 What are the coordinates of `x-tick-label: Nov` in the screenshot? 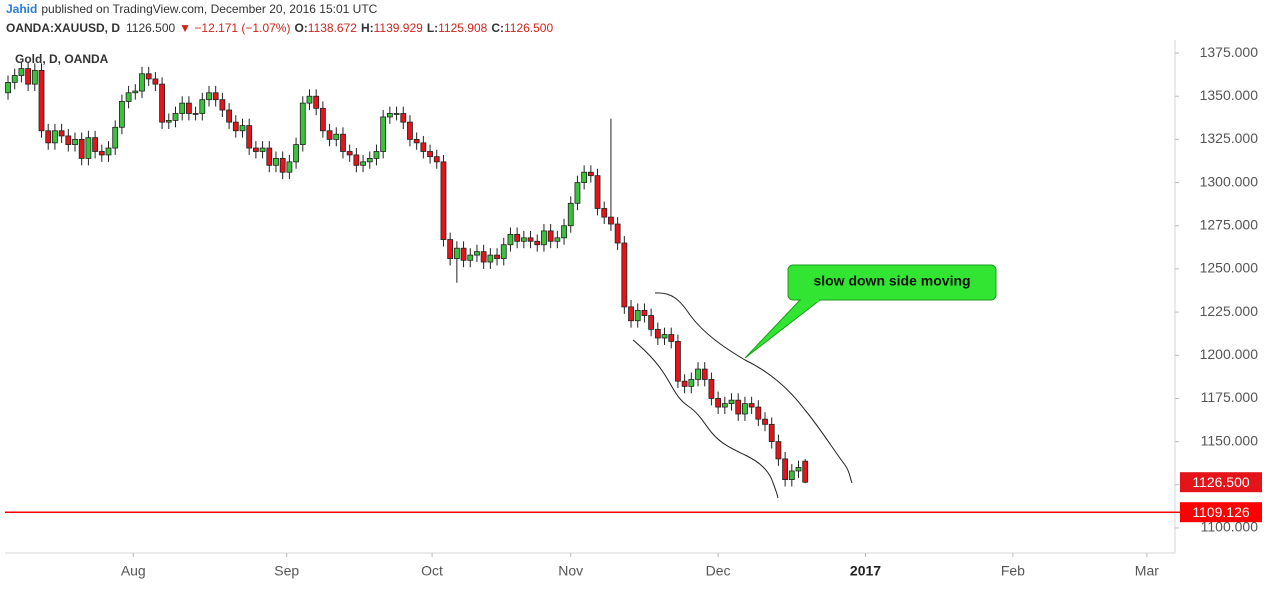 It's located at (570, 571).